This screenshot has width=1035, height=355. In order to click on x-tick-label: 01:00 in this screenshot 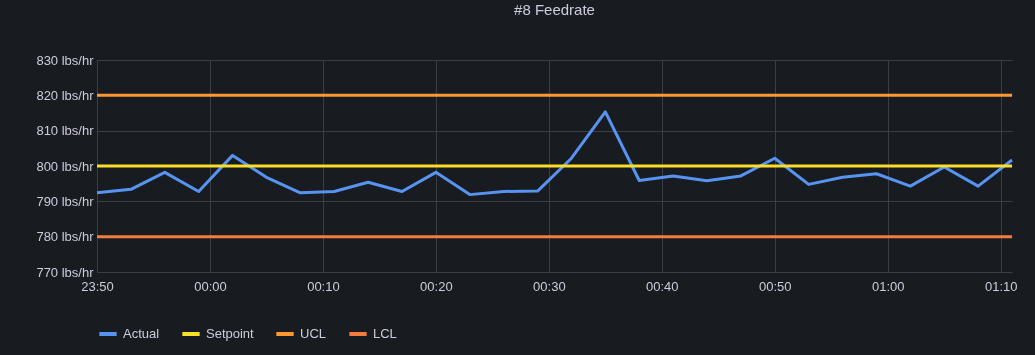, I will do `click(888, 286)`.